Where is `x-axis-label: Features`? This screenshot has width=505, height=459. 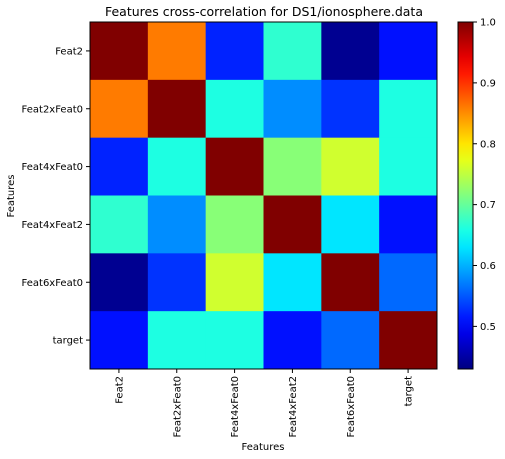
x-axis-label: Features is located at coordinates (263, 447).